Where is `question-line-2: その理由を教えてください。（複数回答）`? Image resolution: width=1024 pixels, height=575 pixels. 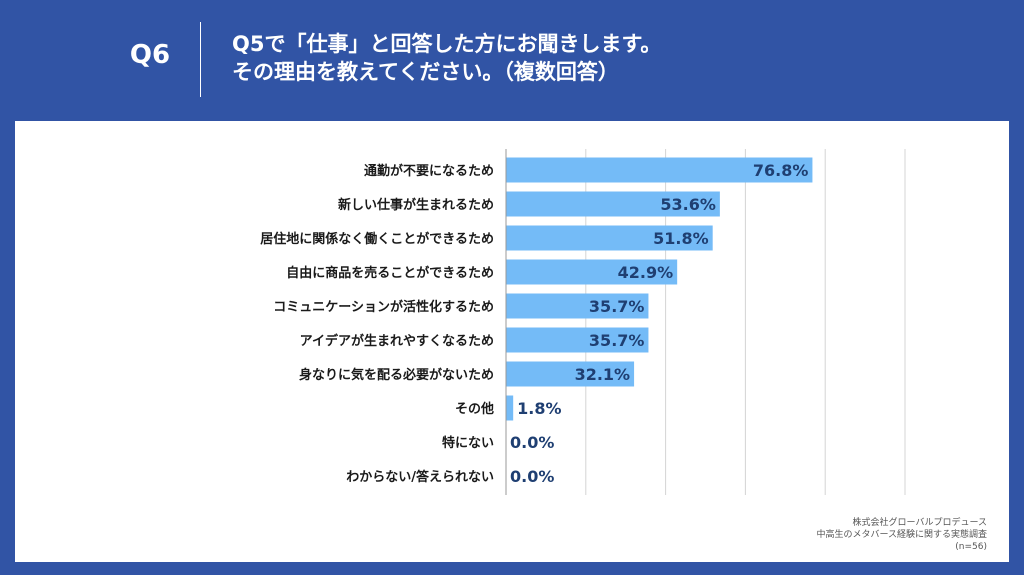
question-line-2: その理由を教えてください。（複数回答） is located at coordinates (425, 72).